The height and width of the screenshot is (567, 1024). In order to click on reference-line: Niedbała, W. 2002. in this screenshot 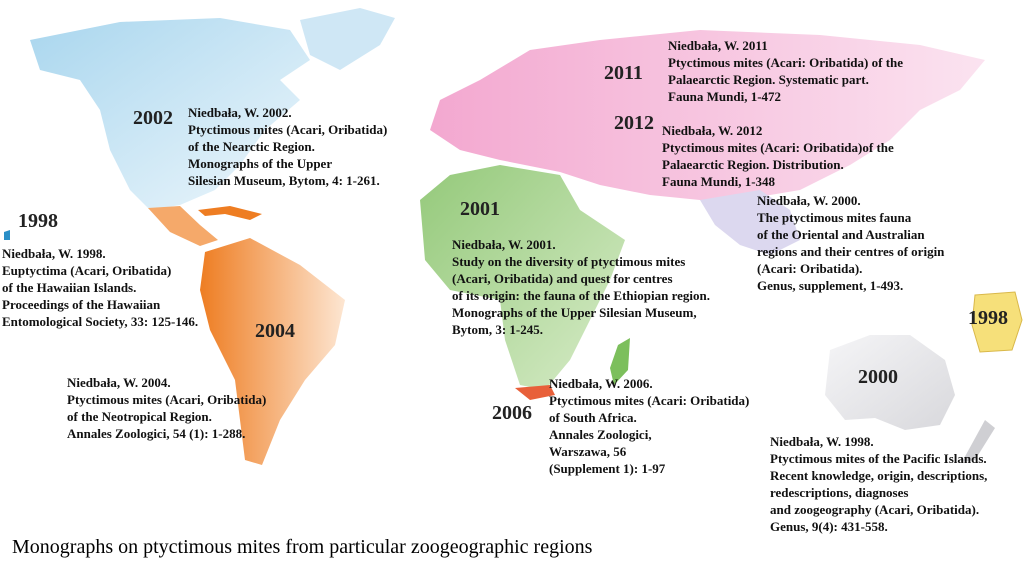, I will do `click(240, 112)`.